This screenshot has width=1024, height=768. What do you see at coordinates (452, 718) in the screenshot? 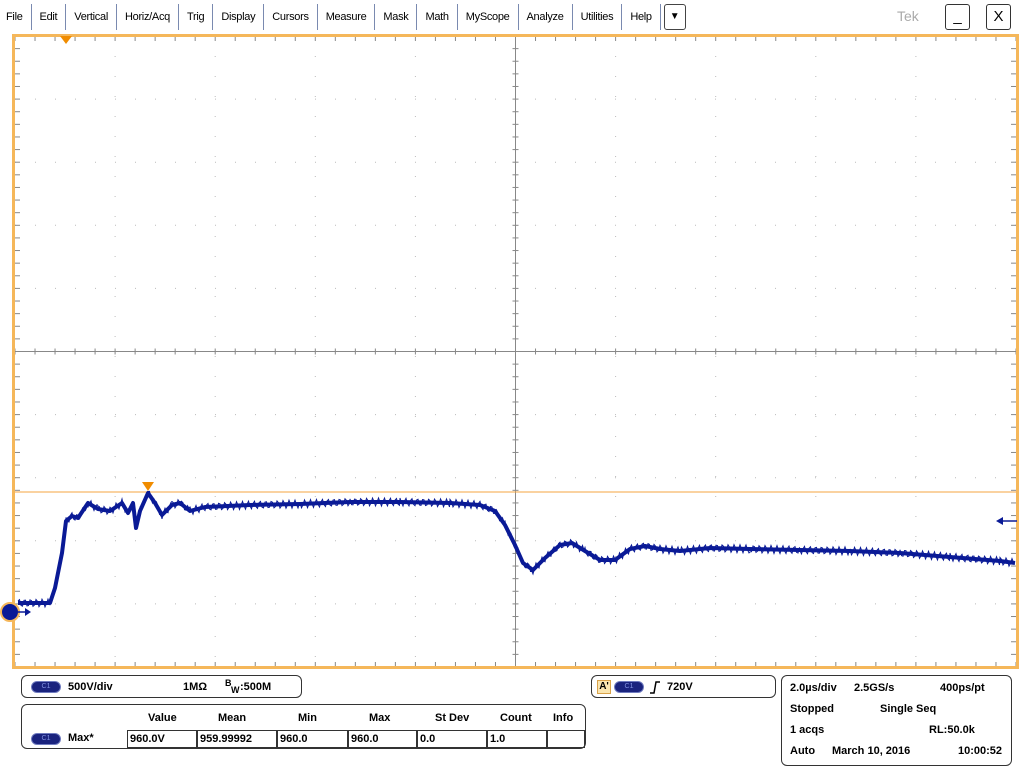
I see `column-header: St Dev` at bounding box center [452, 718].